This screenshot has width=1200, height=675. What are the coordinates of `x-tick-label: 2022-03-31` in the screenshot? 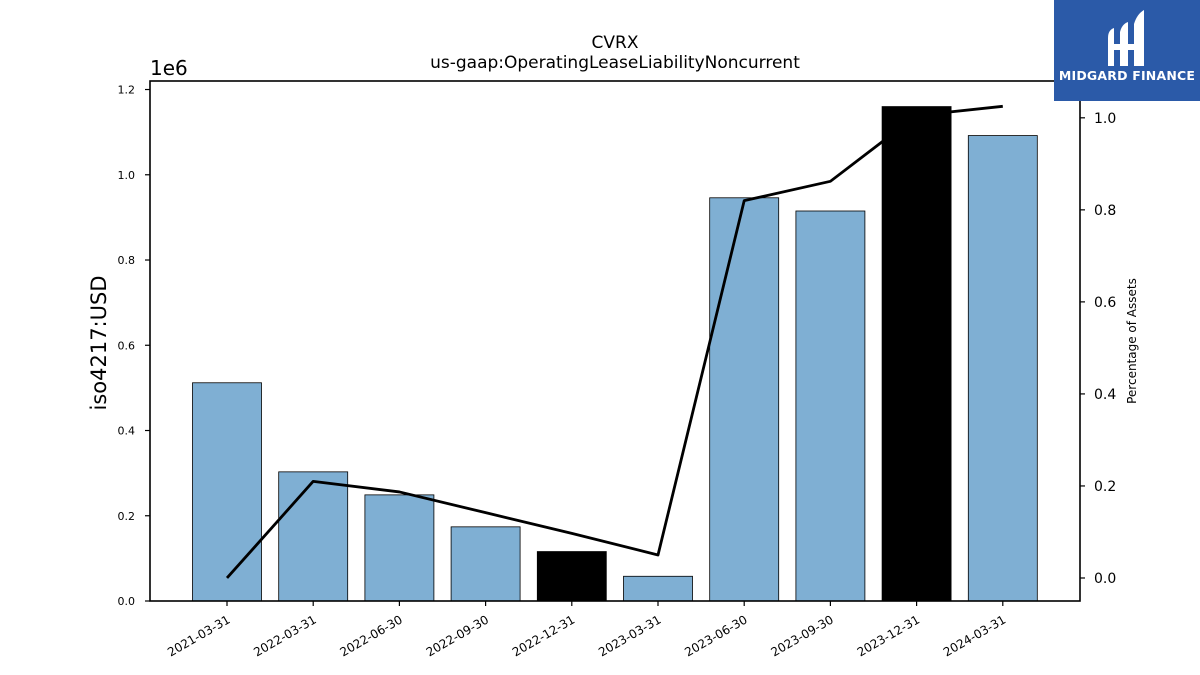 It's located at (284, 635).